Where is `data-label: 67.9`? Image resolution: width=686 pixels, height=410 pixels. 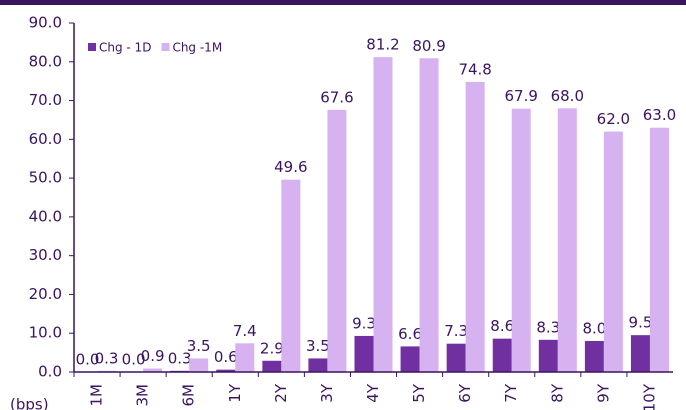
data-label: 67.9 is located at coordinates (521, 96).